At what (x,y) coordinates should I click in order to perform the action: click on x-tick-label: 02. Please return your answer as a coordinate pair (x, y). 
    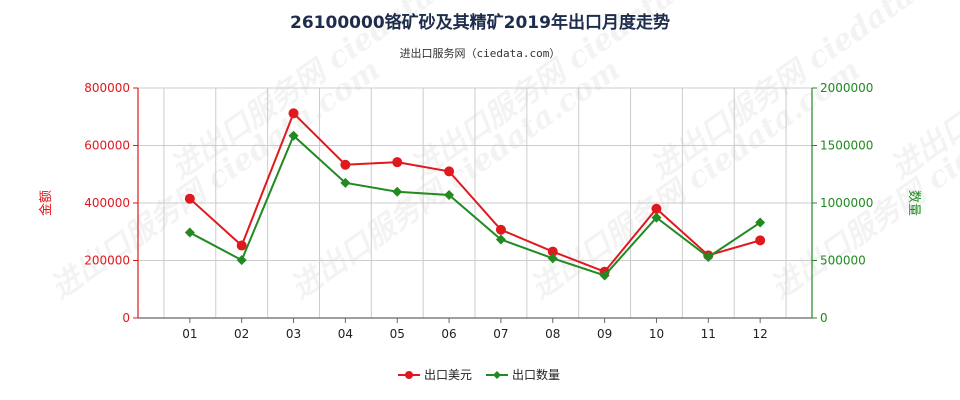
    Looking at the image, I should click on (241, 334).